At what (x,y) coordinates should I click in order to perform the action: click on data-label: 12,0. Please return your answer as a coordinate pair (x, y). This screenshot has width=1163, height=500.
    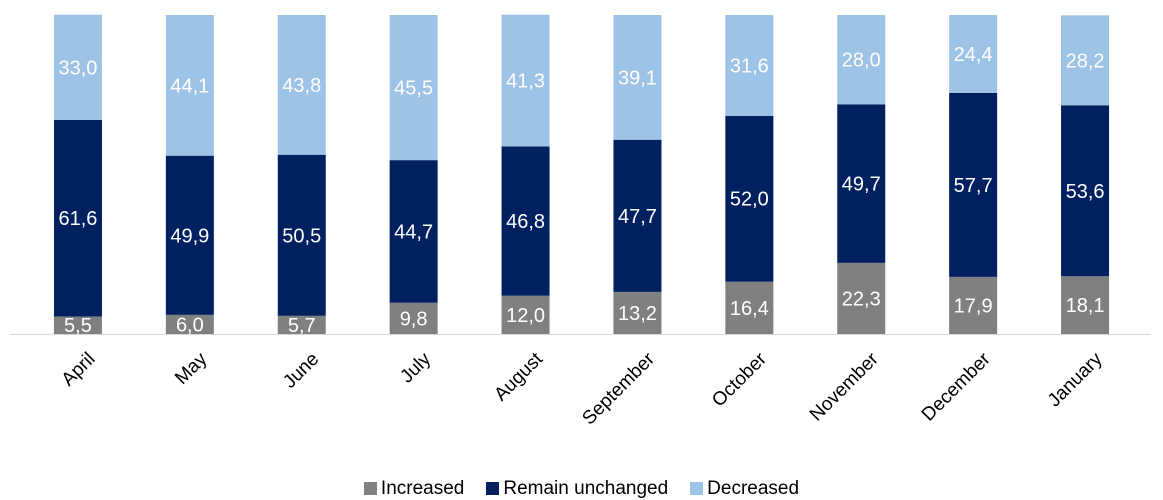
    Looking at the image, I should click on (525, 316).